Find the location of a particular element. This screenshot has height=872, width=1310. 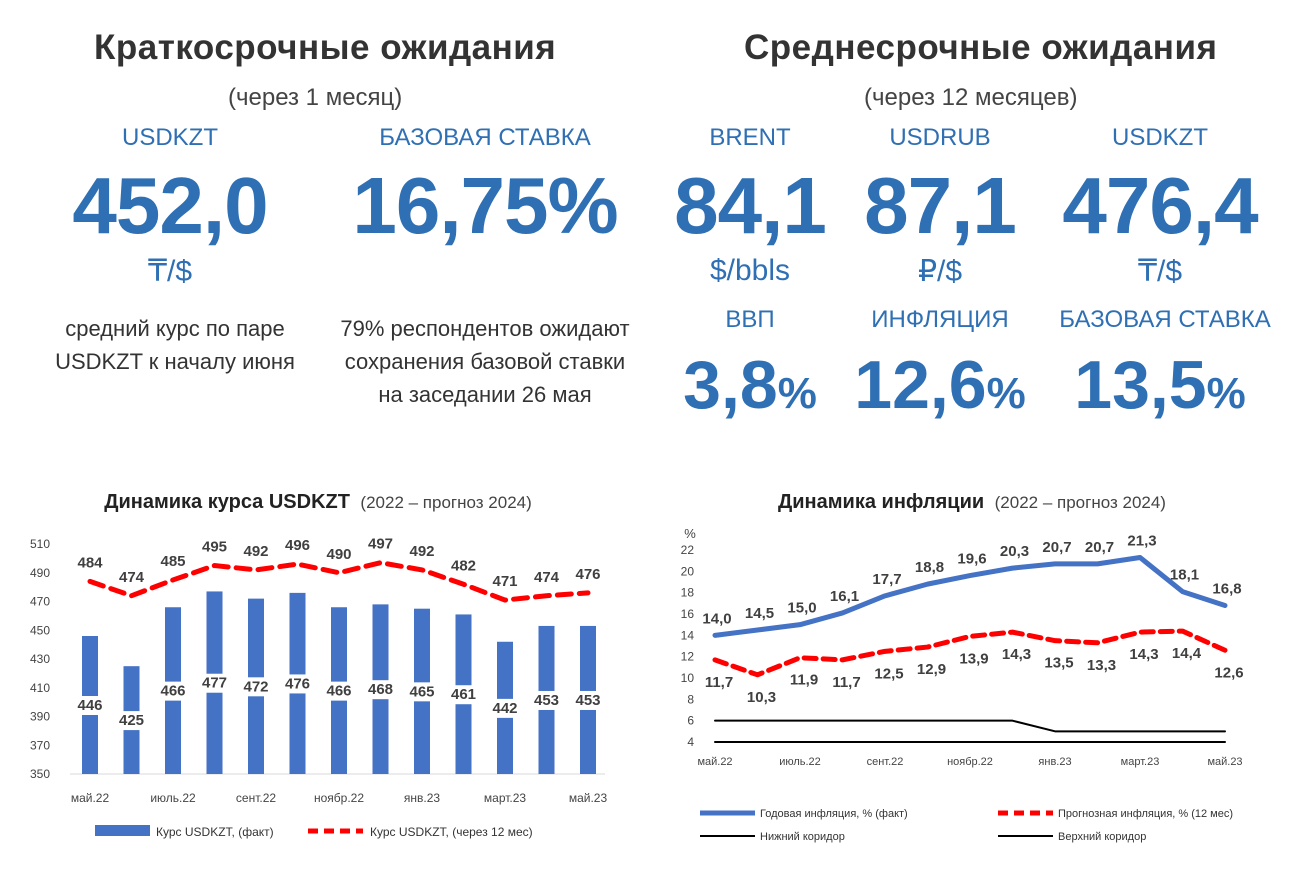

inflation-y-unit: % is located at coordinates (690, 533).